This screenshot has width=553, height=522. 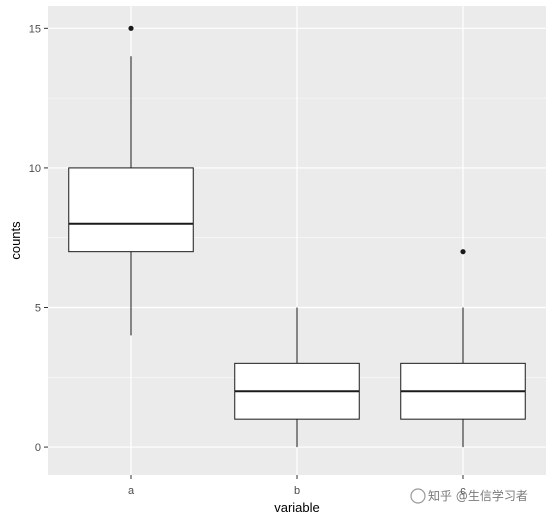 I want to click on watermark: 知乎 @生信学习者, so click(x=469, y=496).